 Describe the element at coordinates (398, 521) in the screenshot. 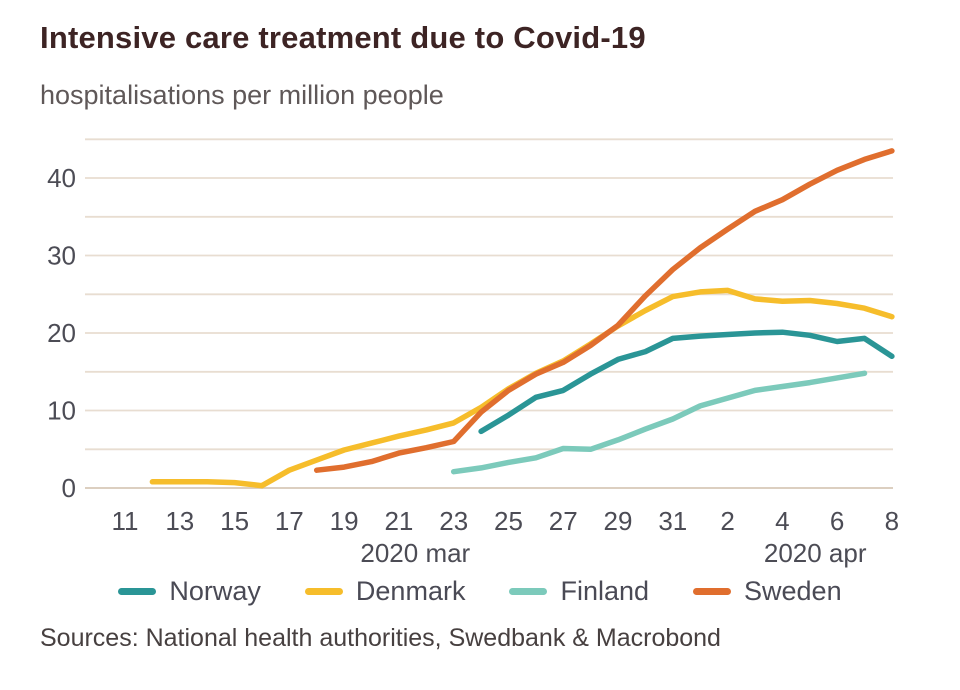

I see `svg-text: 21` at that location.